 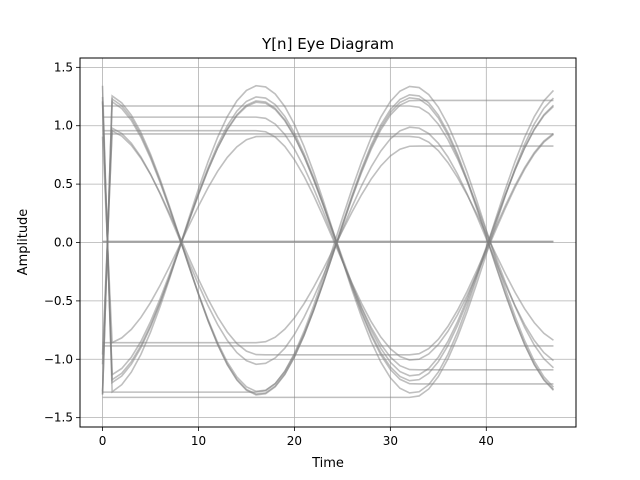 I want to click on y-tick-label: 1.5, so click(x=63, y=67).